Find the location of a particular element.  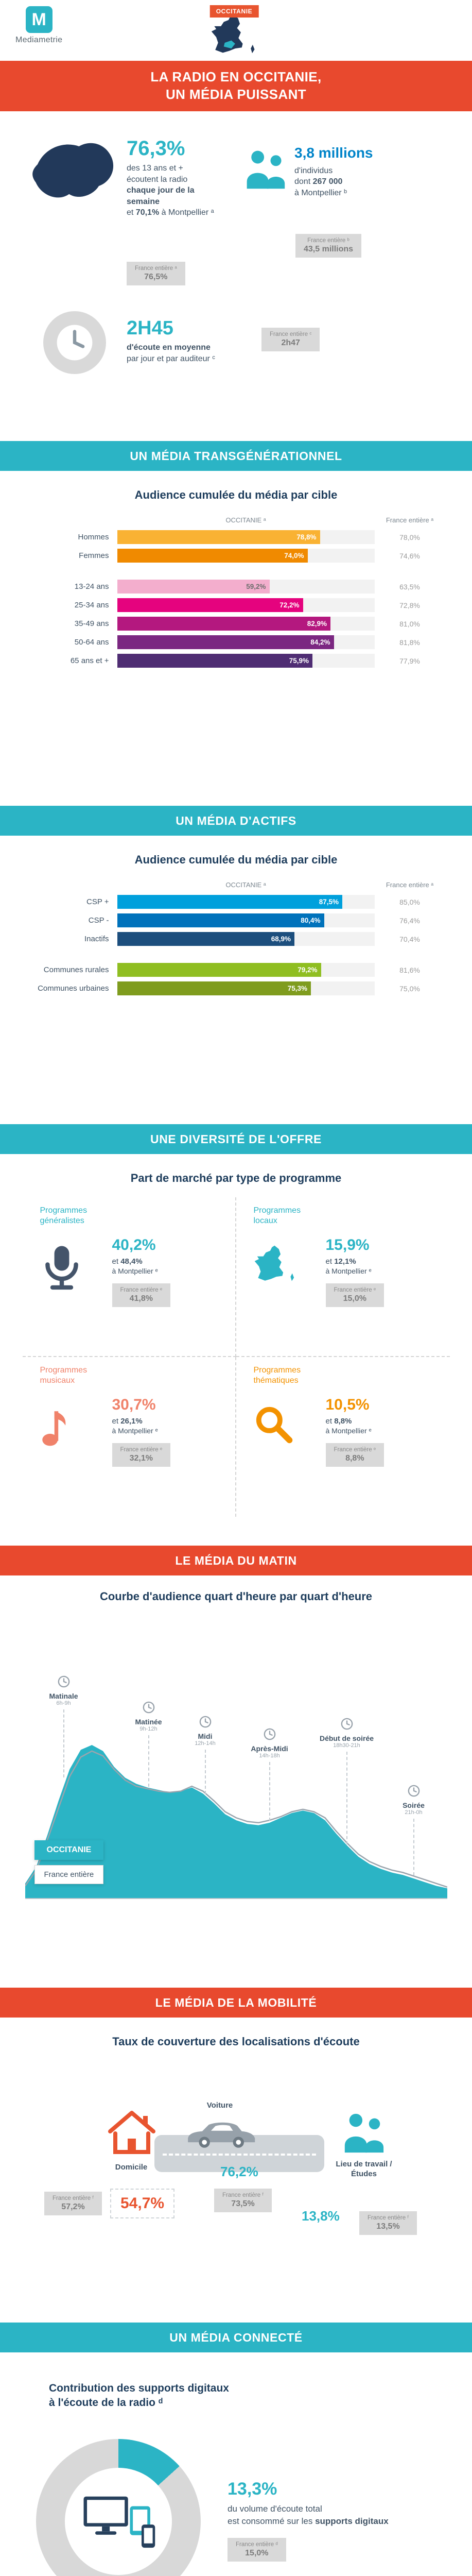

france-box: France entière ᶠ 73,5% is located at coordinates (243, 2200).